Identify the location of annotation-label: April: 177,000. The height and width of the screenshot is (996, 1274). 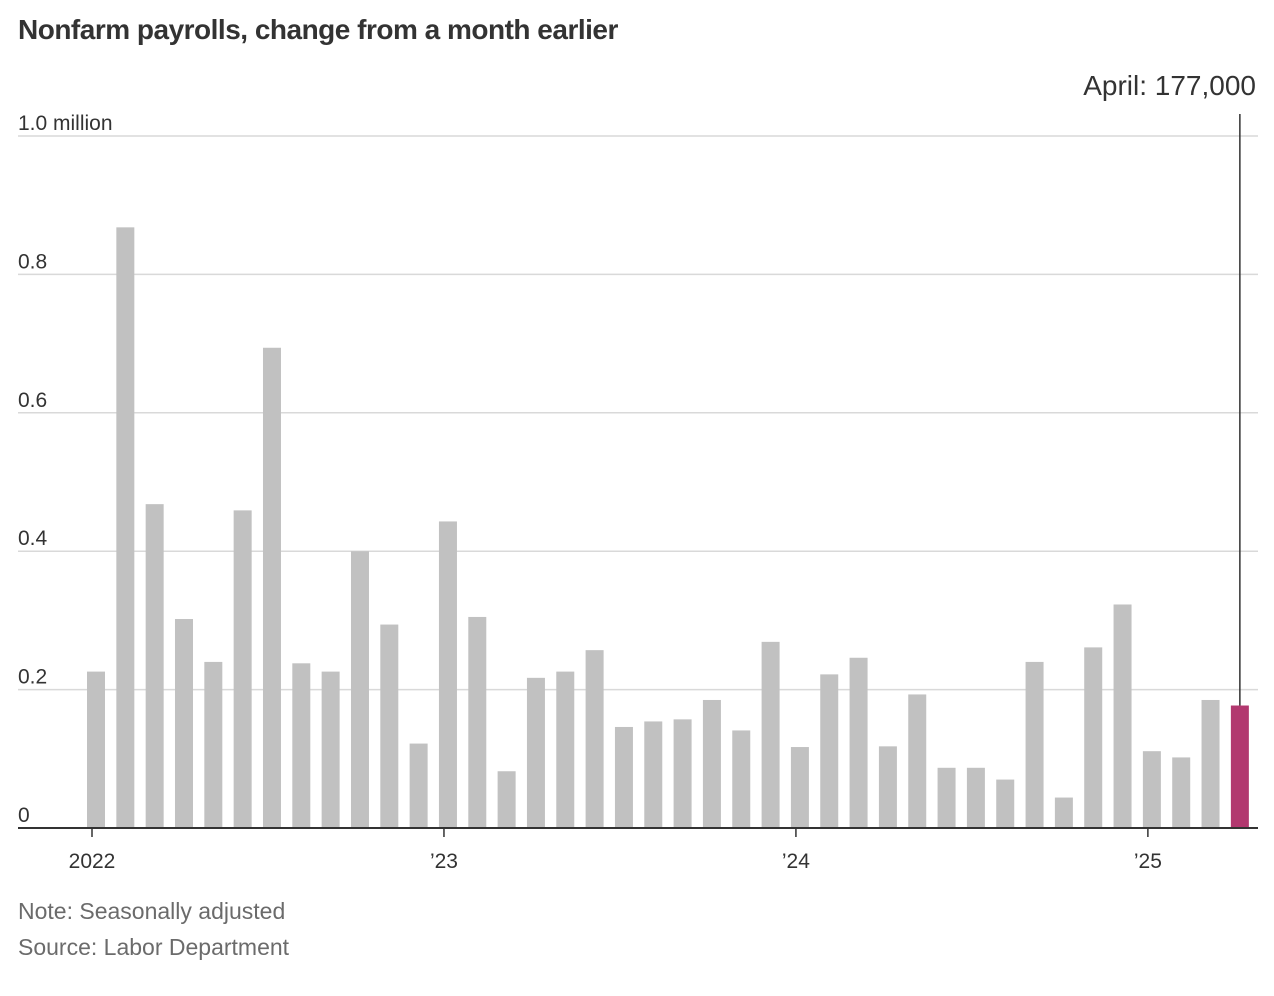
(1169, 85).